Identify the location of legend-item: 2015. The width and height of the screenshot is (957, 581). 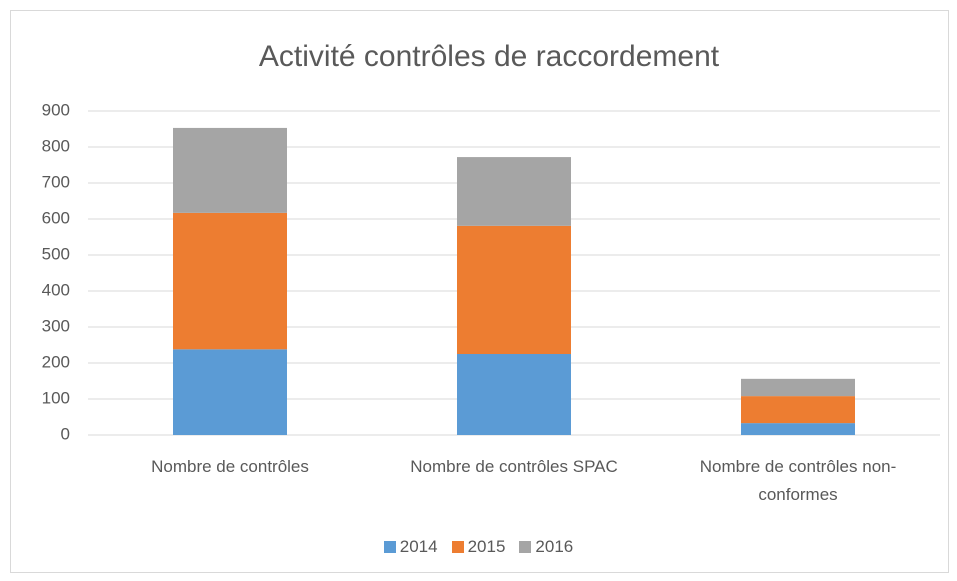
(478, 547).